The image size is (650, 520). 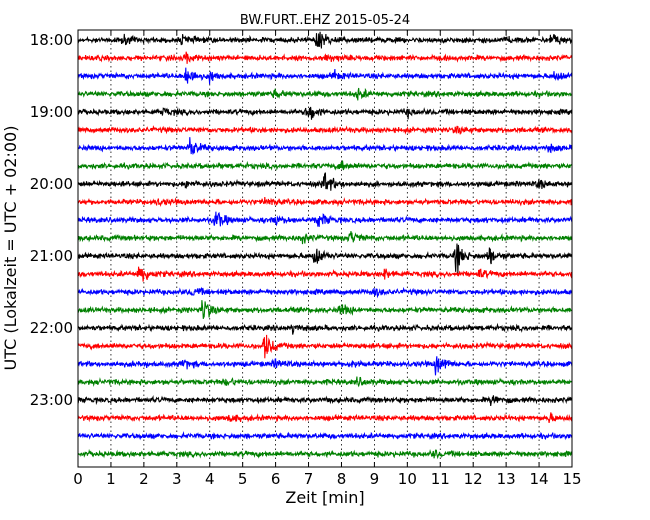 I want to click on y-tick-label-0: 18:00, so click(x=51, y=40).